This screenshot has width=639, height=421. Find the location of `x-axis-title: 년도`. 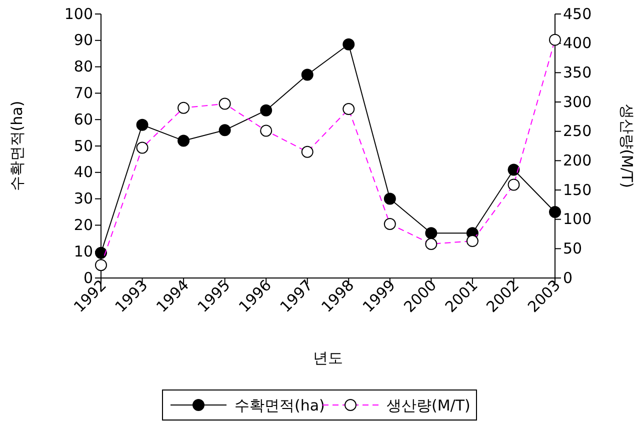

x-axis-title: 년도 is located at coordinates (328, 358).